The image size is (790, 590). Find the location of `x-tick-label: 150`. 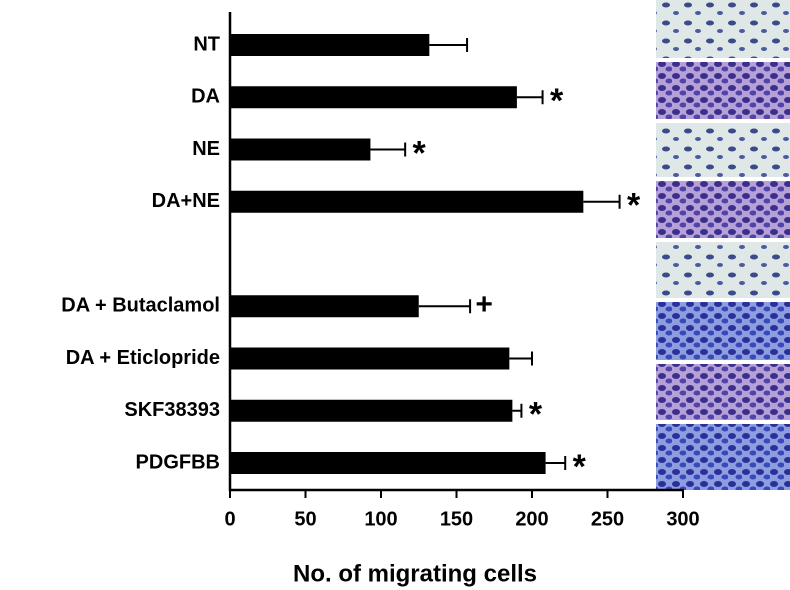

x-tick-label: 150 is located at coordinates (456, 519).